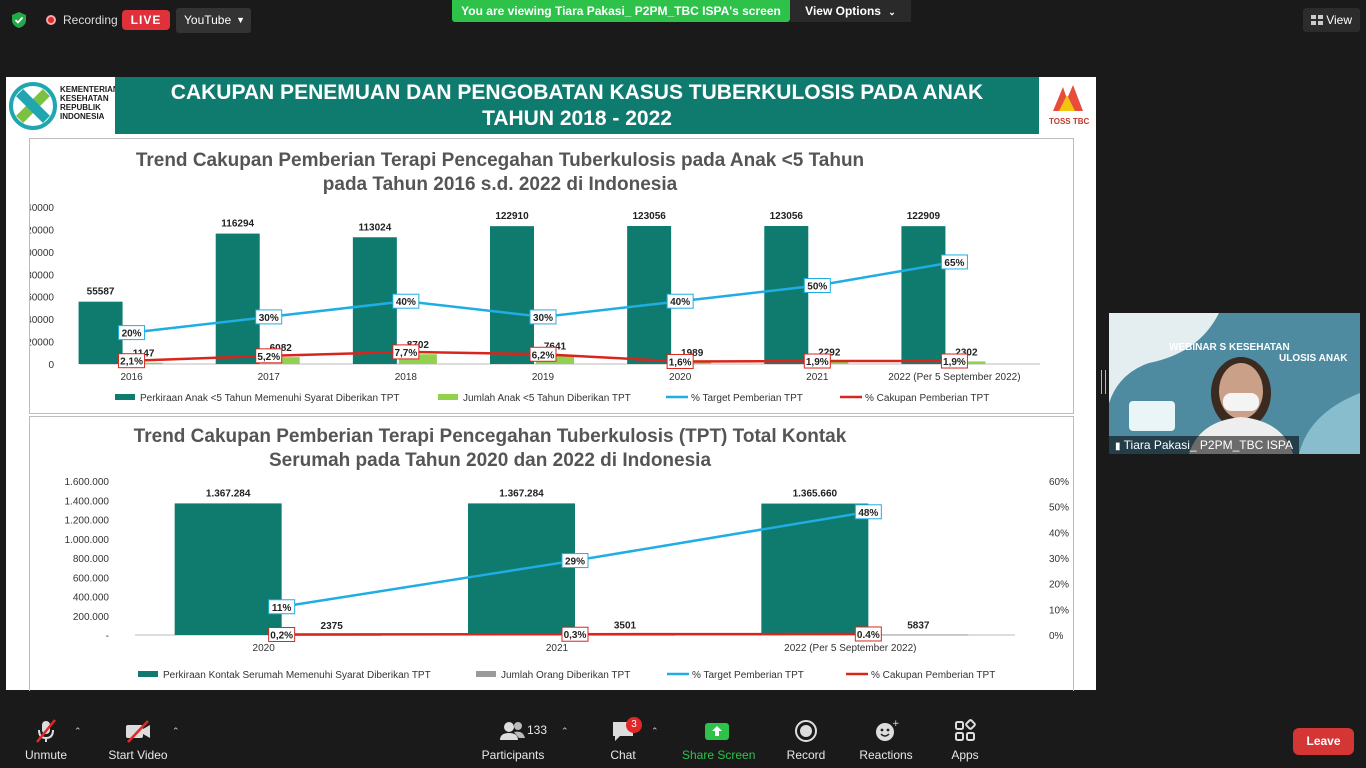 The height and width of the screenshot is (768, 1366). Describe the element at coordinates (565, 731) in the screenshot. I see `participants-options-caret: ⌃` at that location.